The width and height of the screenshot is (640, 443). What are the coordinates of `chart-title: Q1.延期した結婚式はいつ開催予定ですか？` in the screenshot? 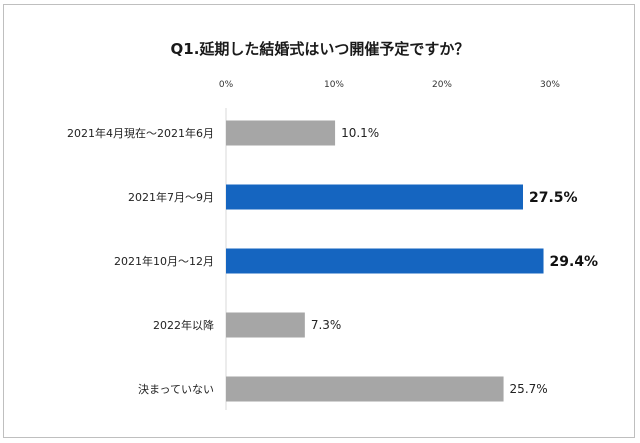 It's located at (320, 49).